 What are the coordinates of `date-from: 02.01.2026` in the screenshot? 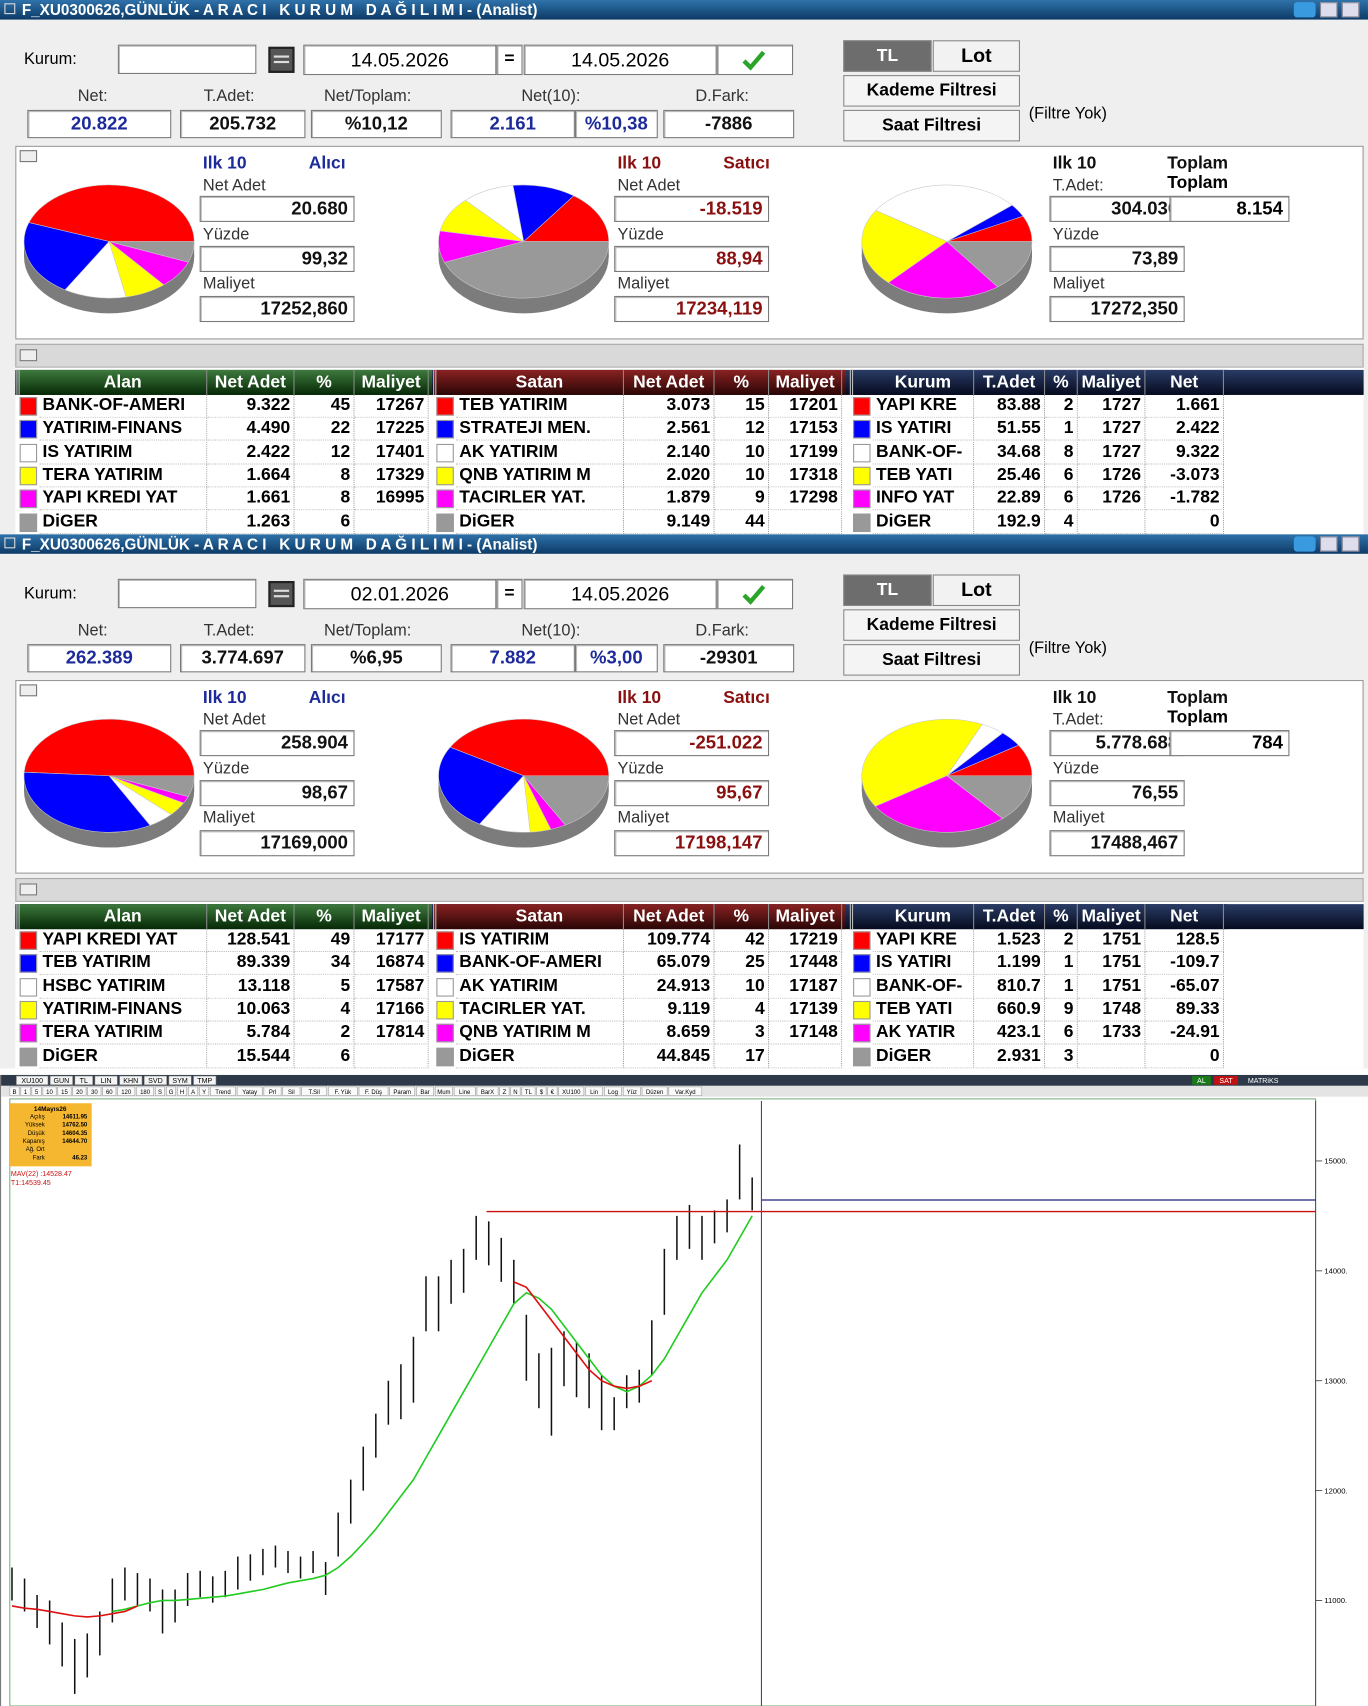 It's located at (400, 594).